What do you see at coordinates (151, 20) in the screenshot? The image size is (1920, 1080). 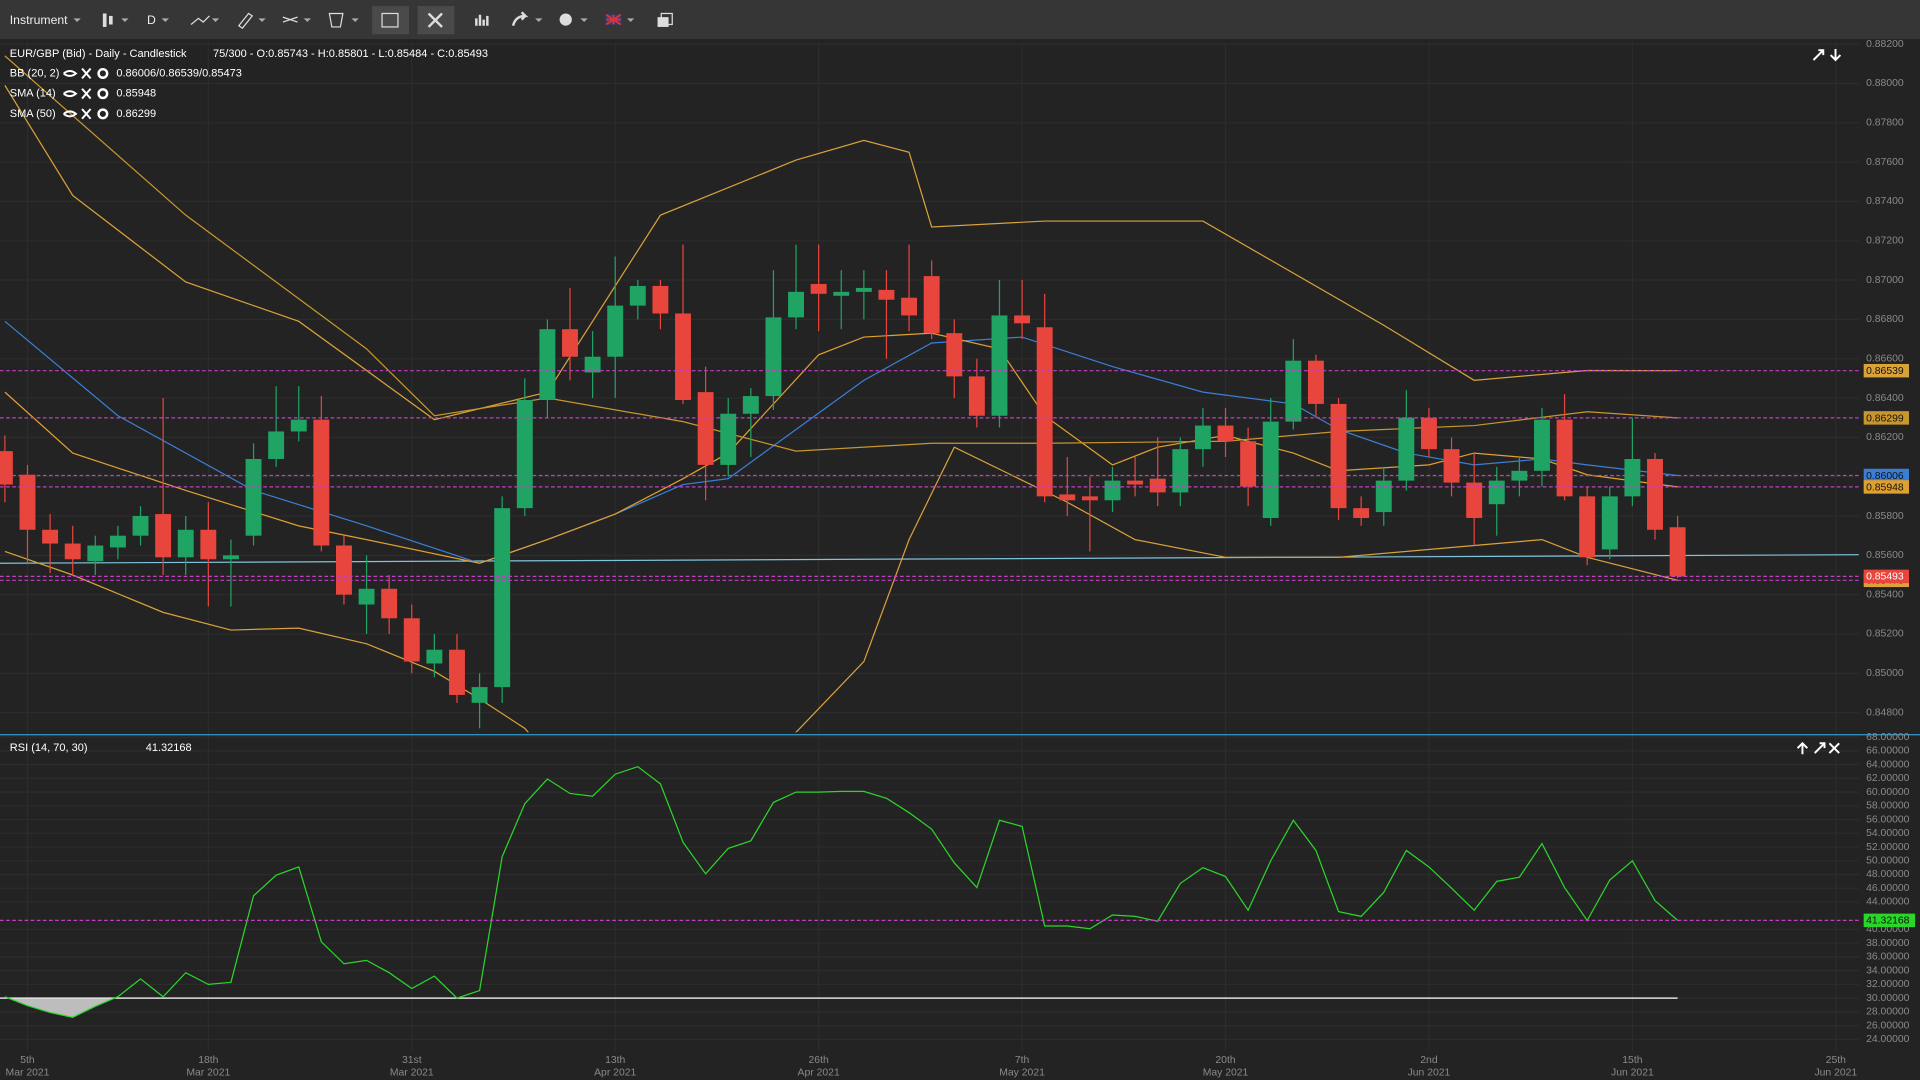 I see `period-menu: D` at bounding box center [151, 20].